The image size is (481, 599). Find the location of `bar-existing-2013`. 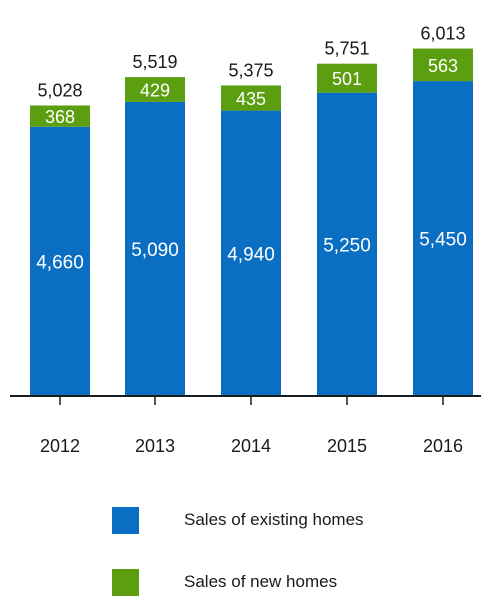

bar-existing-2013 is located at coordinates (155, 248).